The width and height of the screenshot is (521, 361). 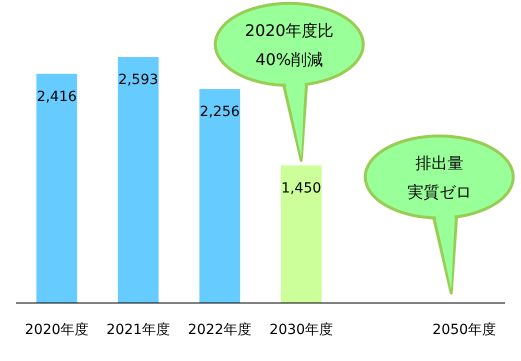 I want to click on x-tick-label: 2030年度, so click(x=301, y=330).